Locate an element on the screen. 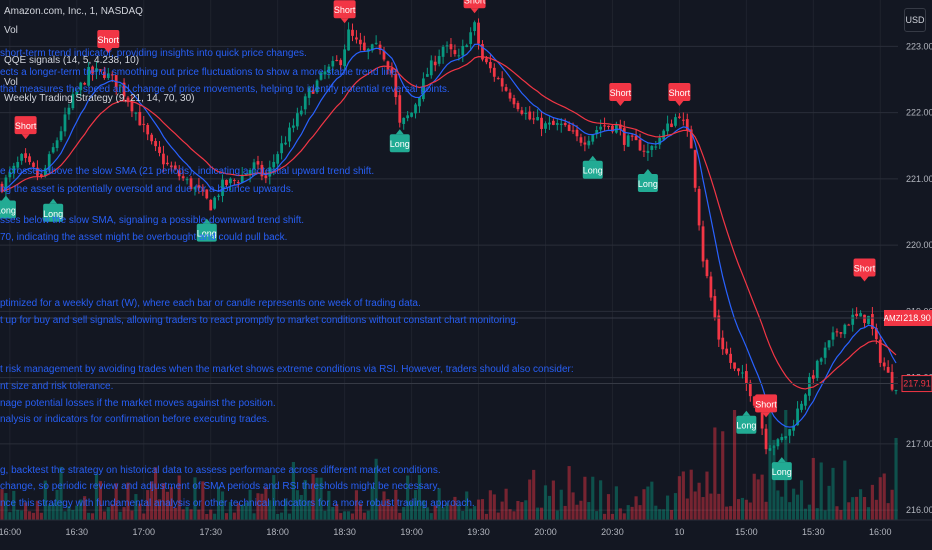 This screenshot has height=550, width=932. signal-label-text: Long is located at coordinates (648, 184).